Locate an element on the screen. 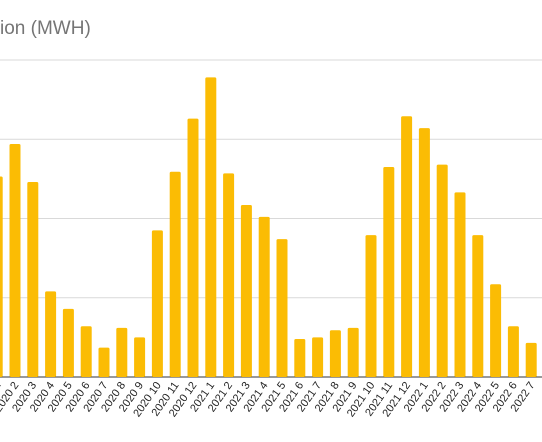 The height and width of the screenshot is (442, 542). chart-title: ion (MWH) is located at coordinates (45, 28).